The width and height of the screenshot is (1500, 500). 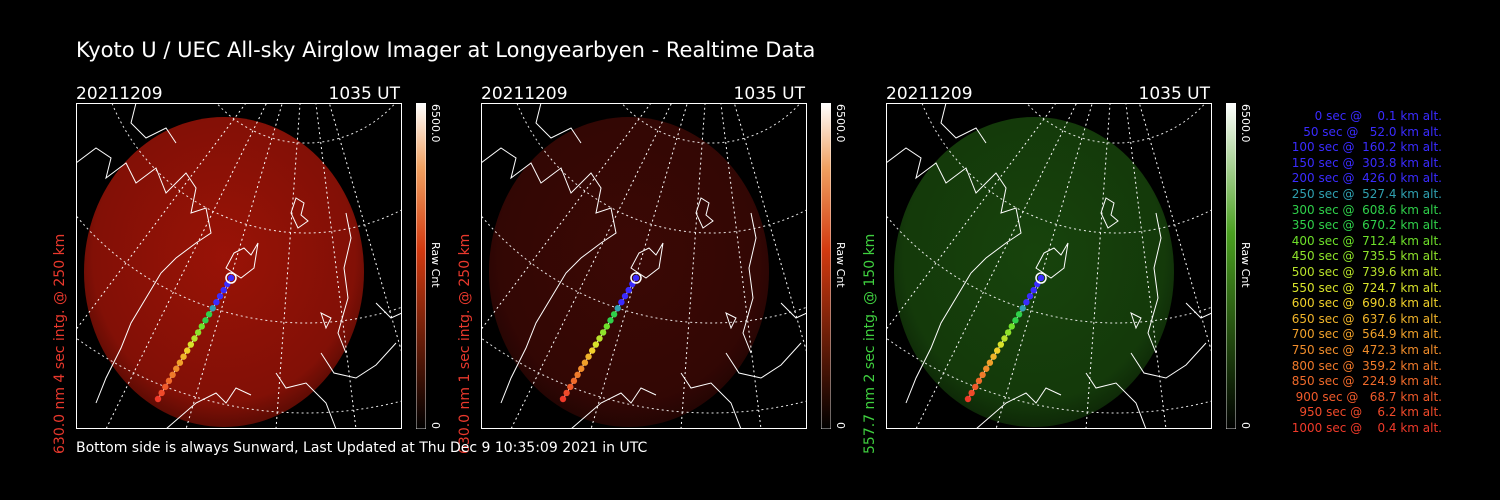 I want to click on panel-wavelength-label: 630.0 nm 4 sec intg. @ 250 km, so click(x=60, y=343).